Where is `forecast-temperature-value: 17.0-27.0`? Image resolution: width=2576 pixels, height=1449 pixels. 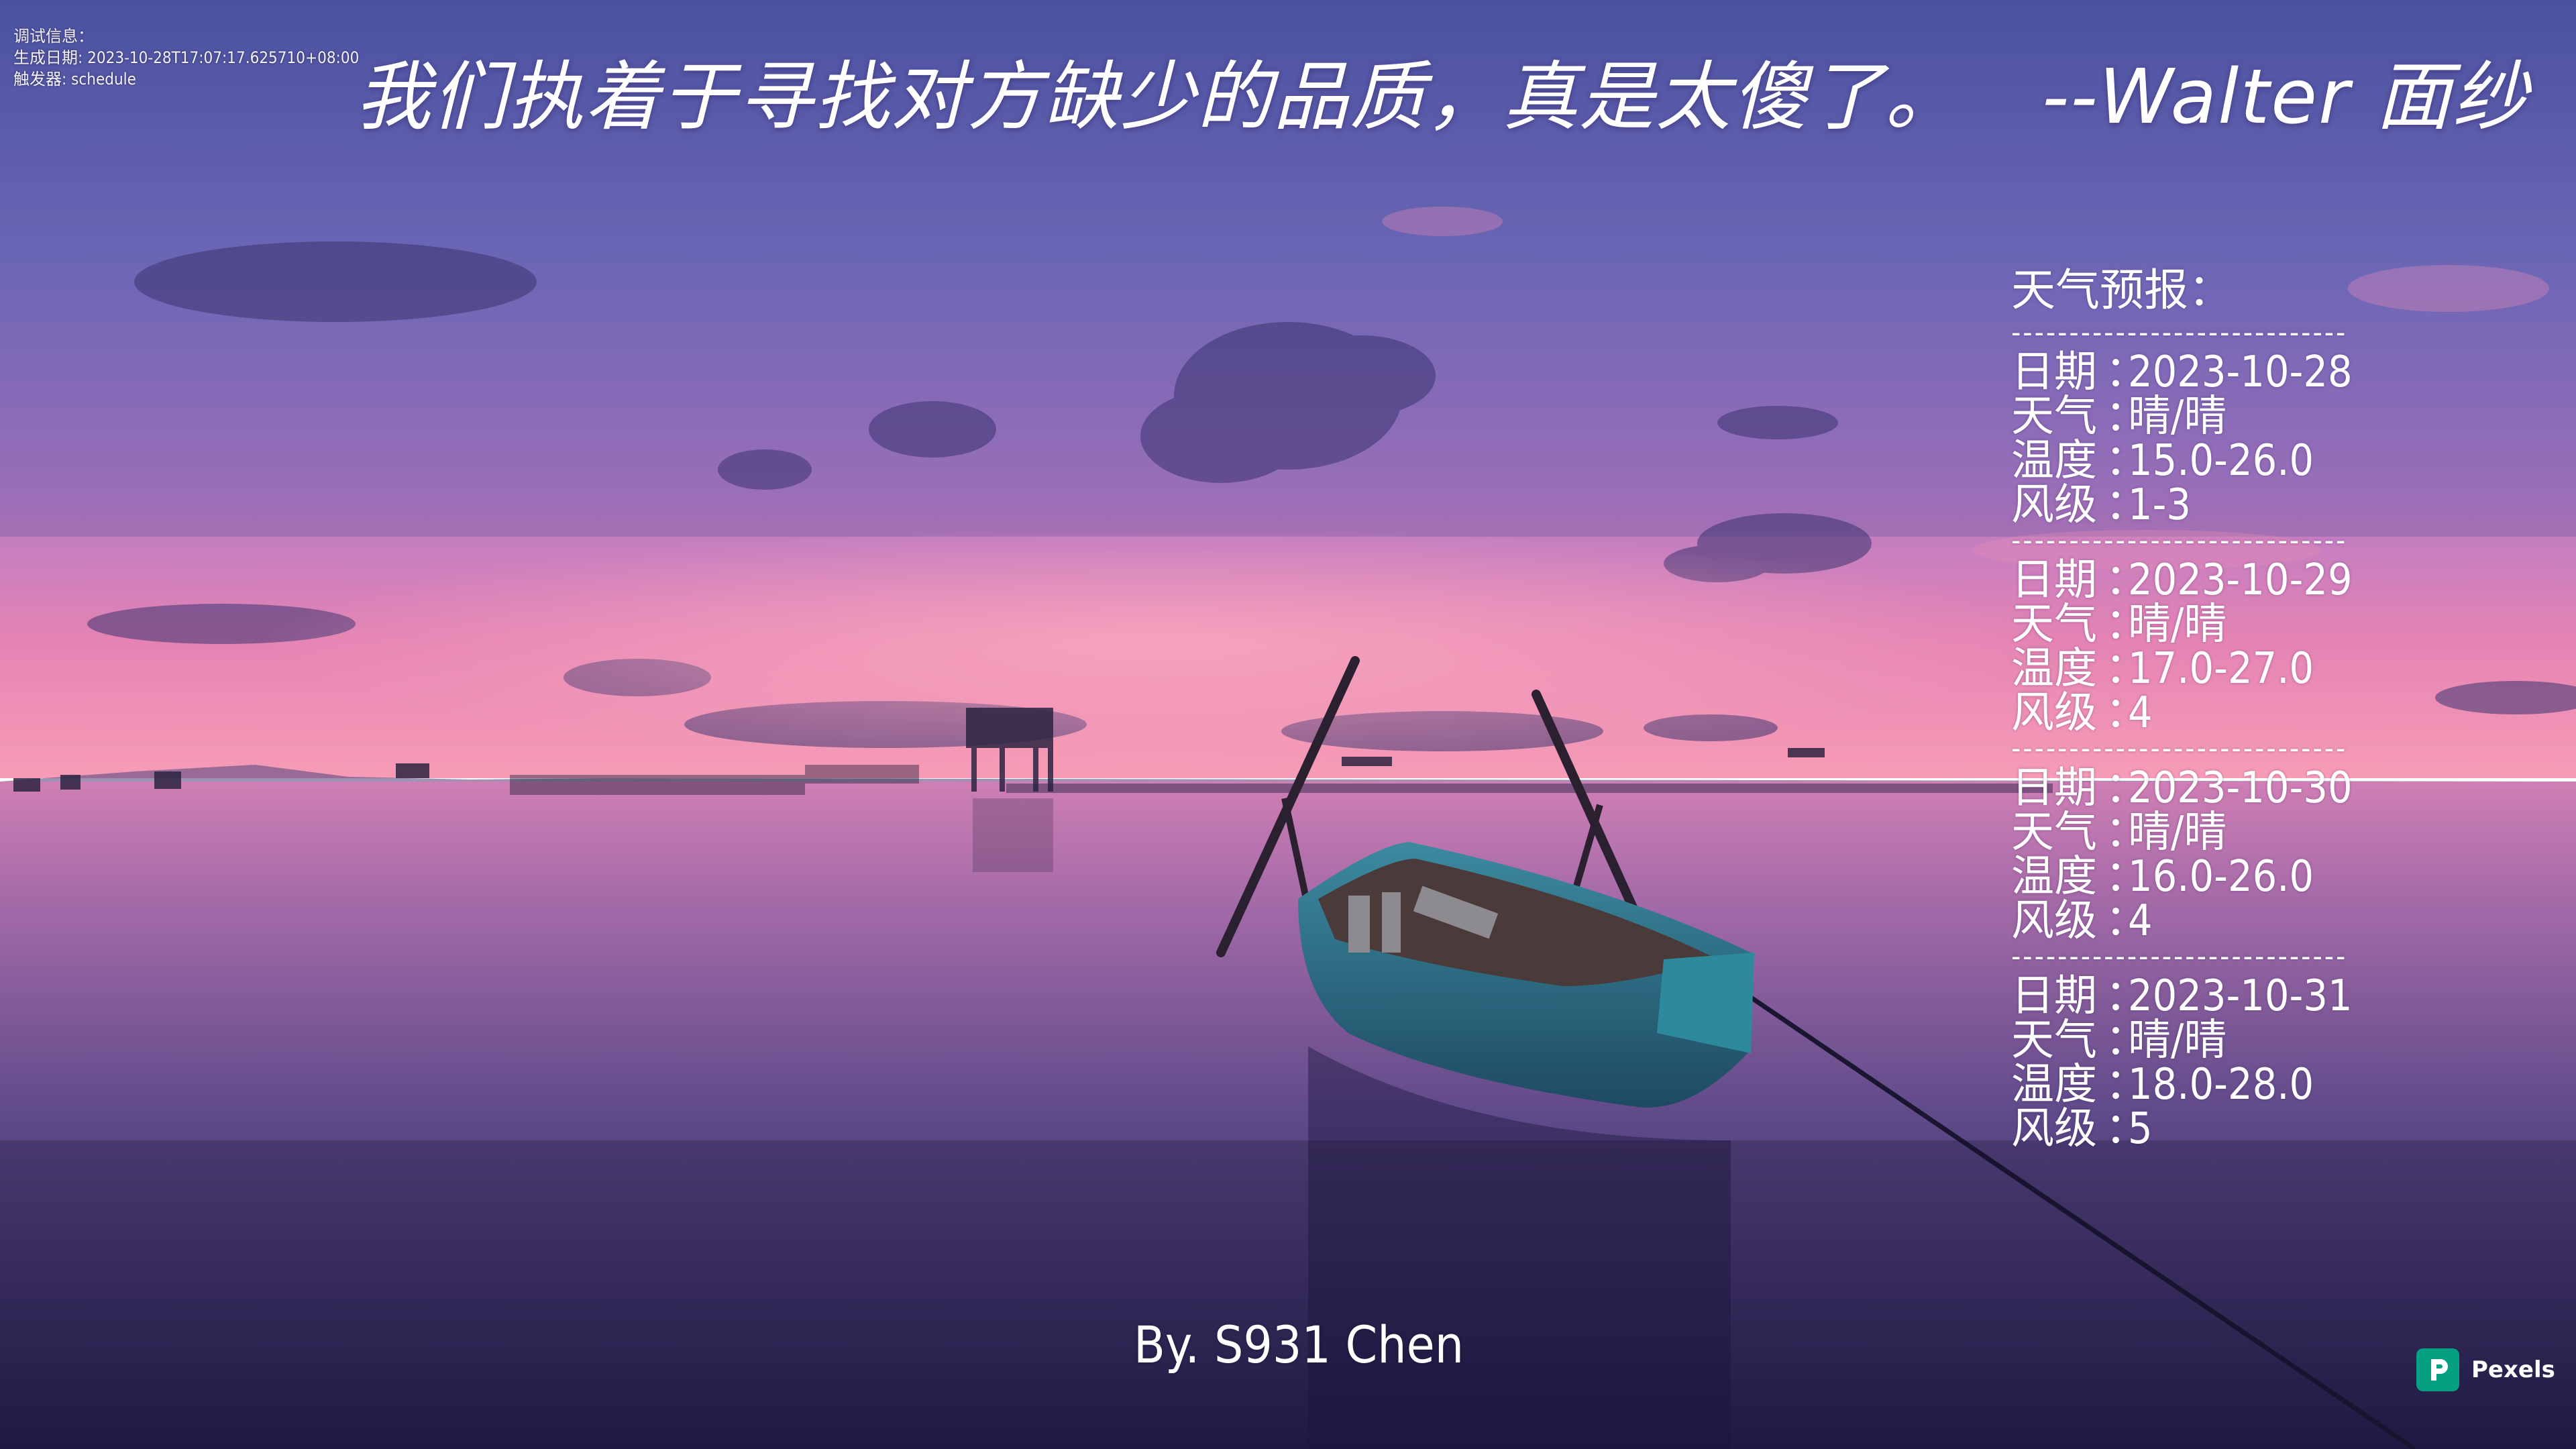 forecast-temperature-value: 17.0-27.0 is located at coordinates (2221, 669).